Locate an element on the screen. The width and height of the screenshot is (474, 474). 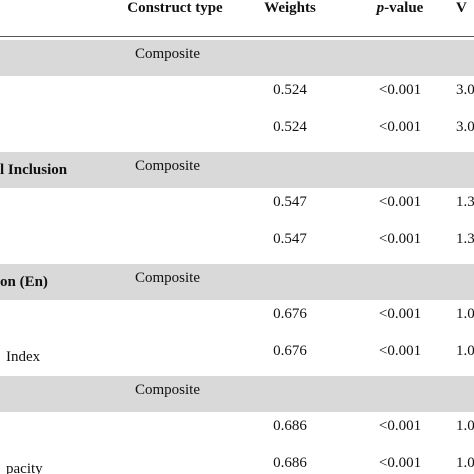
italic-part: p is located at coordinates (380, 8).